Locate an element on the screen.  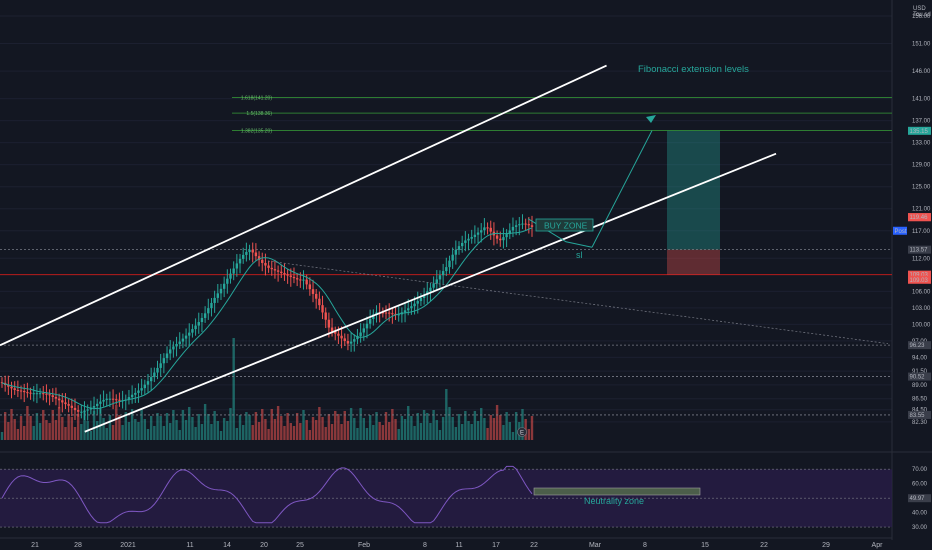
earnings-event-label: E is located at coordinates (522, 434).